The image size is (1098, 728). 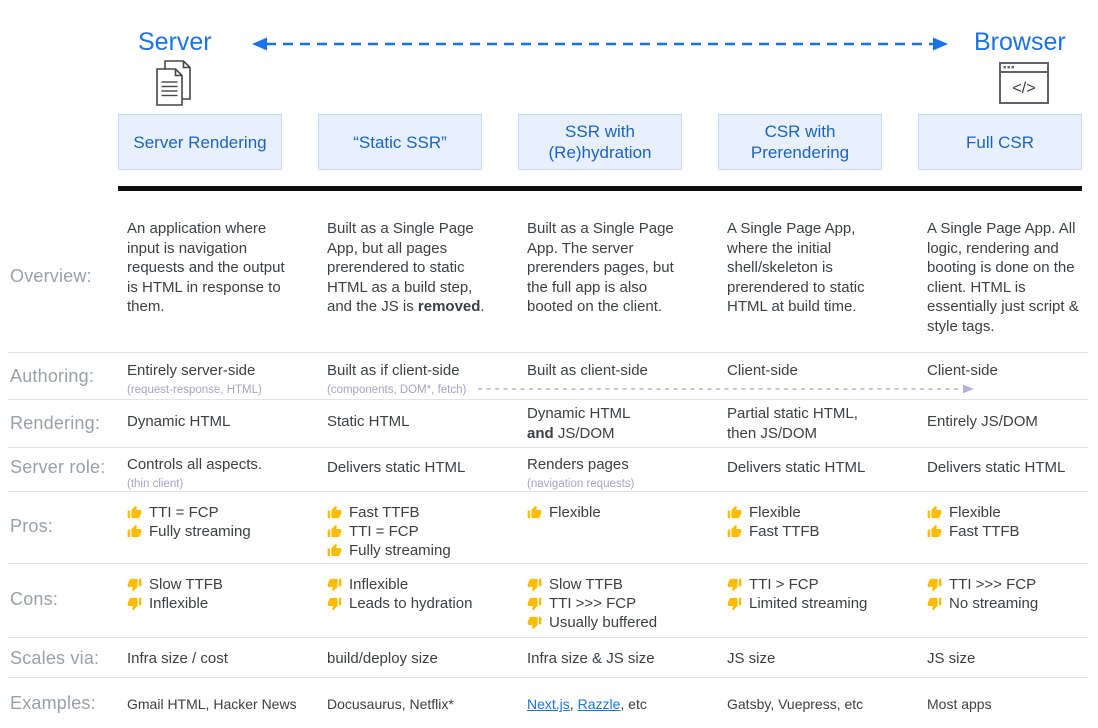 I want to click on examples-cell-server-rendering: Gmail HTML, Hacker News, so click(x=212, y=704).